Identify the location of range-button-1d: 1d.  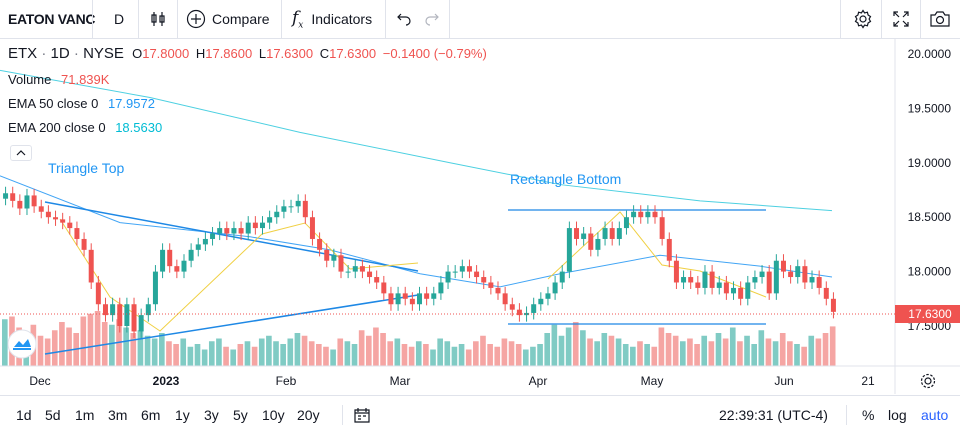
(24, 415).